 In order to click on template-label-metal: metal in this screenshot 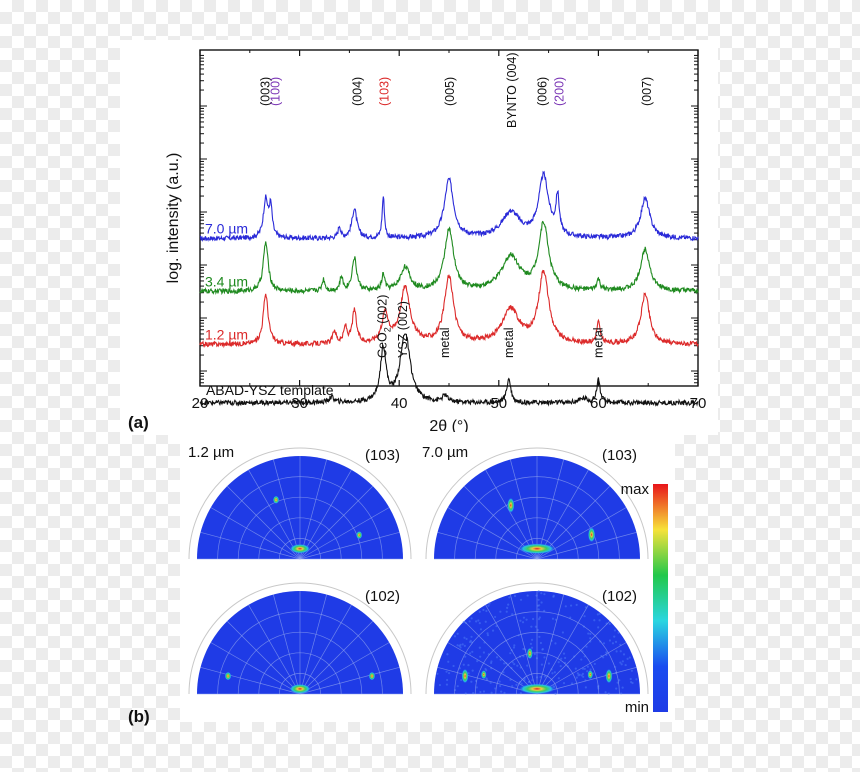, I will do `click(445, 342)`.